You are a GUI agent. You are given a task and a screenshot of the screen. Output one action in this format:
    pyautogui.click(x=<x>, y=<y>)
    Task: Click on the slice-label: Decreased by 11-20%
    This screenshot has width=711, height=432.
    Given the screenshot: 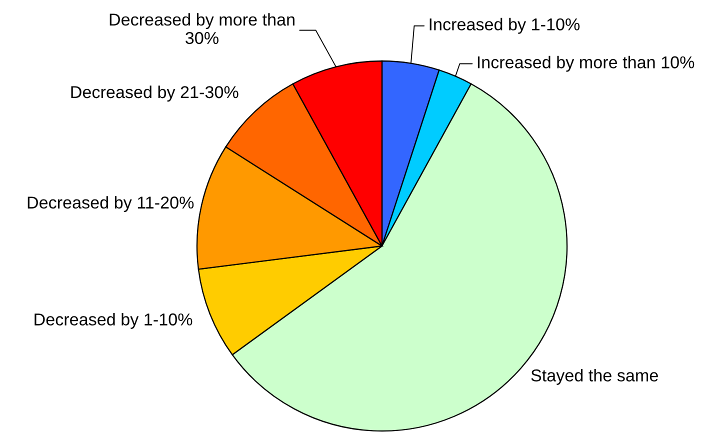 What is the action you would take?
    pyautogui.click(x=111, y=204)
    